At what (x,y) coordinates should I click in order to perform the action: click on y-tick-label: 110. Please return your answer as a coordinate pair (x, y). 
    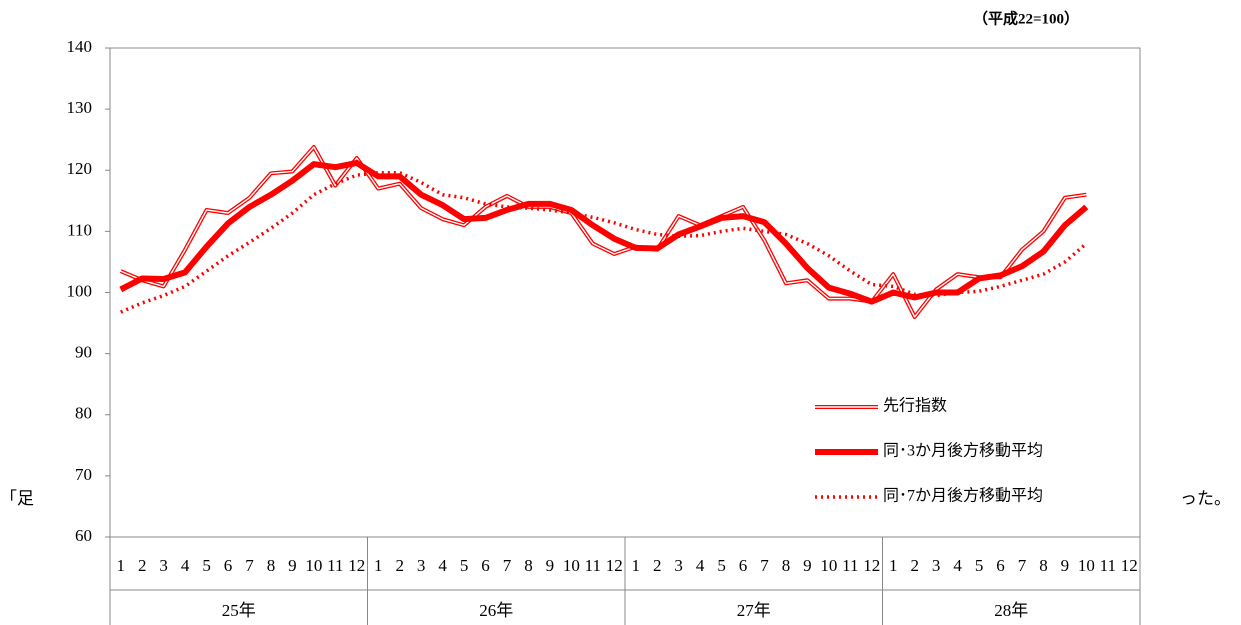
    Looking at the image, I should click on (79, 229).